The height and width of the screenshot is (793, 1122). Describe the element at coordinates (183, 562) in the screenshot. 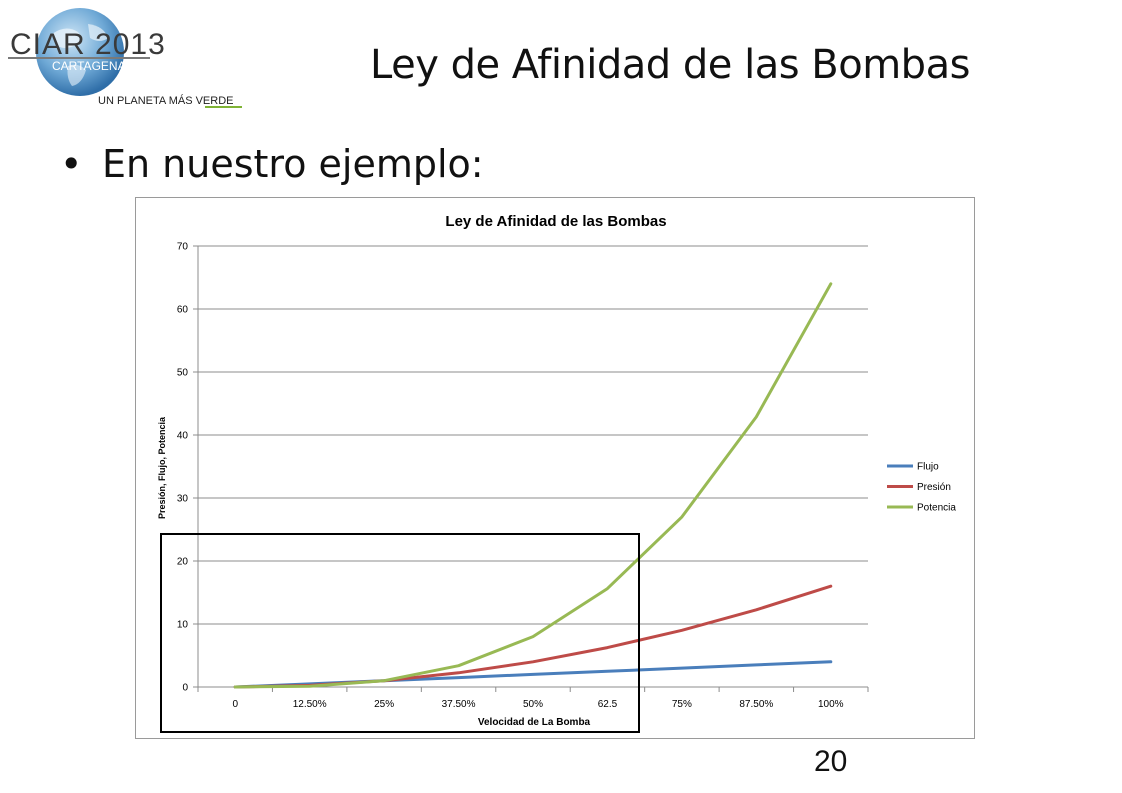

I see `y-tick-label: 20` at that location.